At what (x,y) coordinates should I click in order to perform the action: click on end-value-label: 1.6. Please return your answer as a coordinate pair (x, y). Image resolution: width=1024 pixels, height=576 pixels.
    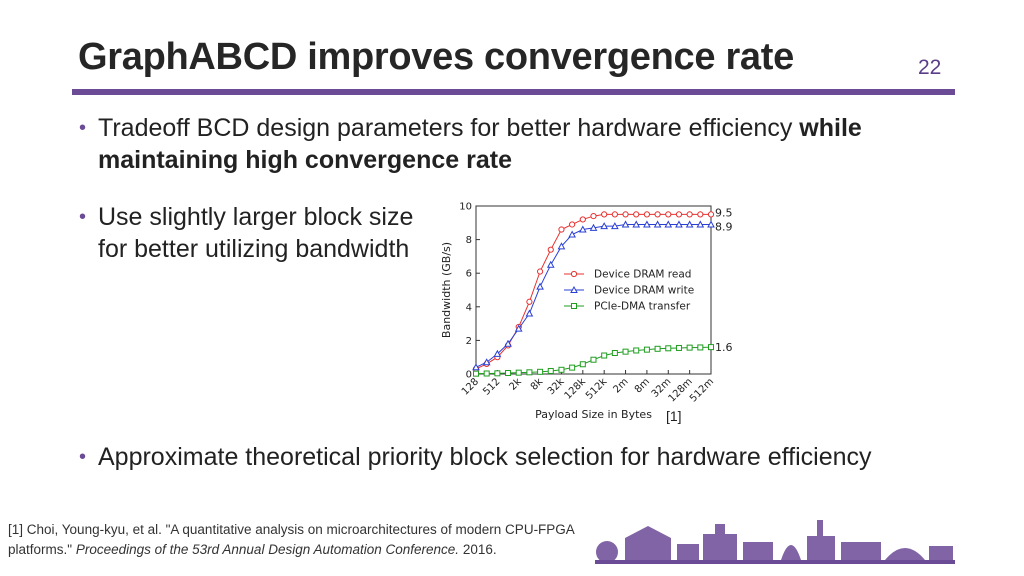
    Looking at the image, I should click on (724, 347).